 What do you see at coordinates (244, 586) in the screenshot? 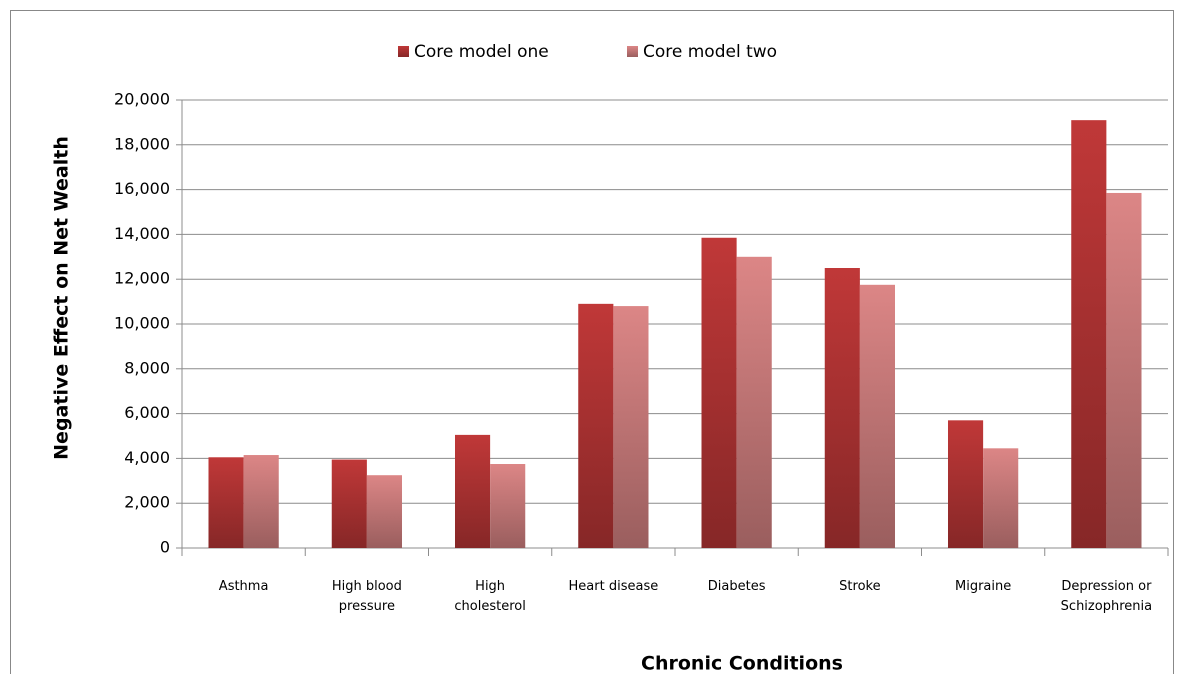
I see `x-tick-label: Asthma` at bounding box center [244, 586].